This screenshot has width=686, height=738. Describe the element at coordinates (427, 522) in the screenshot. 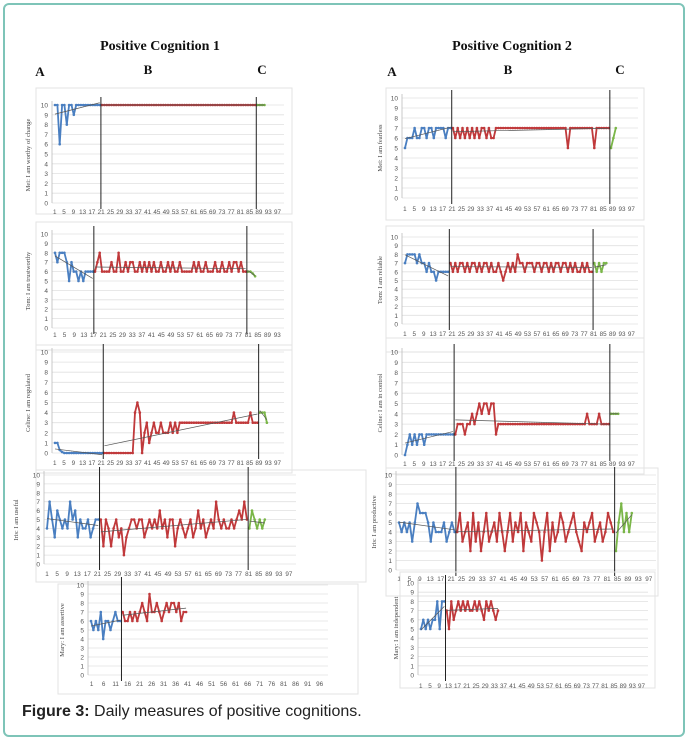

I see `series-line-a` at that location.